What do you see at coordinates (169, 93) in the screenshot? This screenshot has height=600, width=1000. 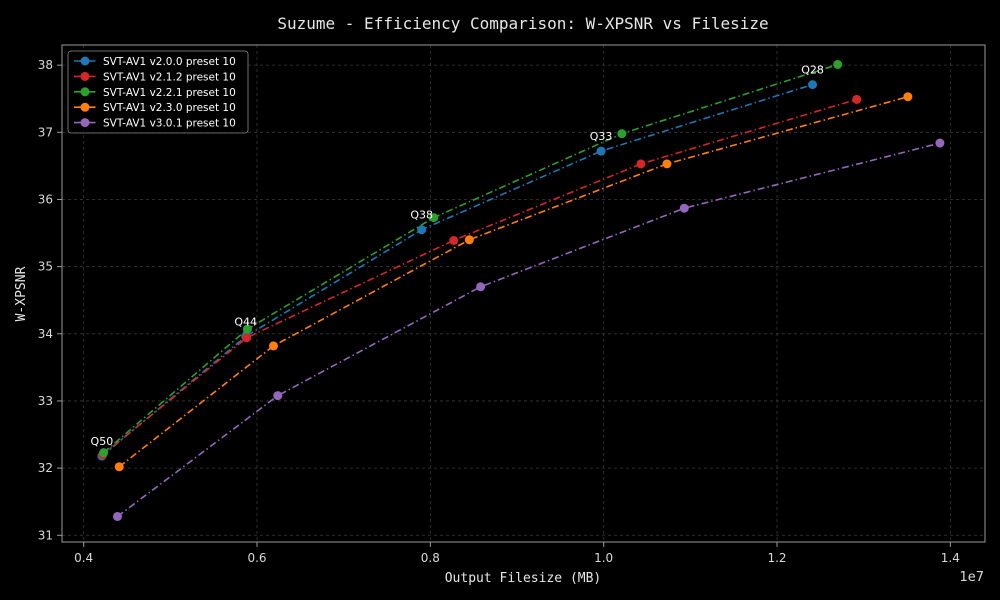 I see `legend-entry: SVT-AV1 v2.2.1 preset 10` at bounding box center [169, 93].